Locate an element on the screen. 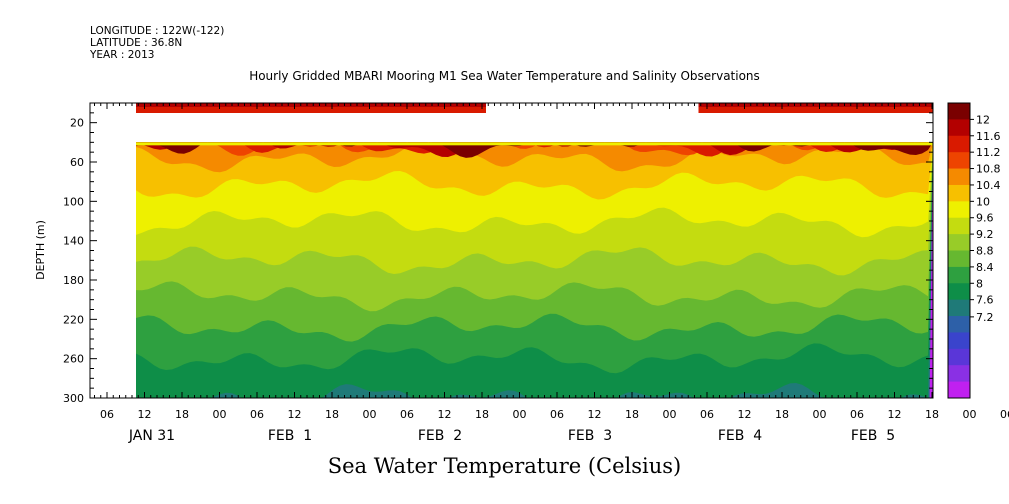 The width and height of the screenshot is (1009, 504). x-day-label: FEB 5 is located at coordinates (873, 436).